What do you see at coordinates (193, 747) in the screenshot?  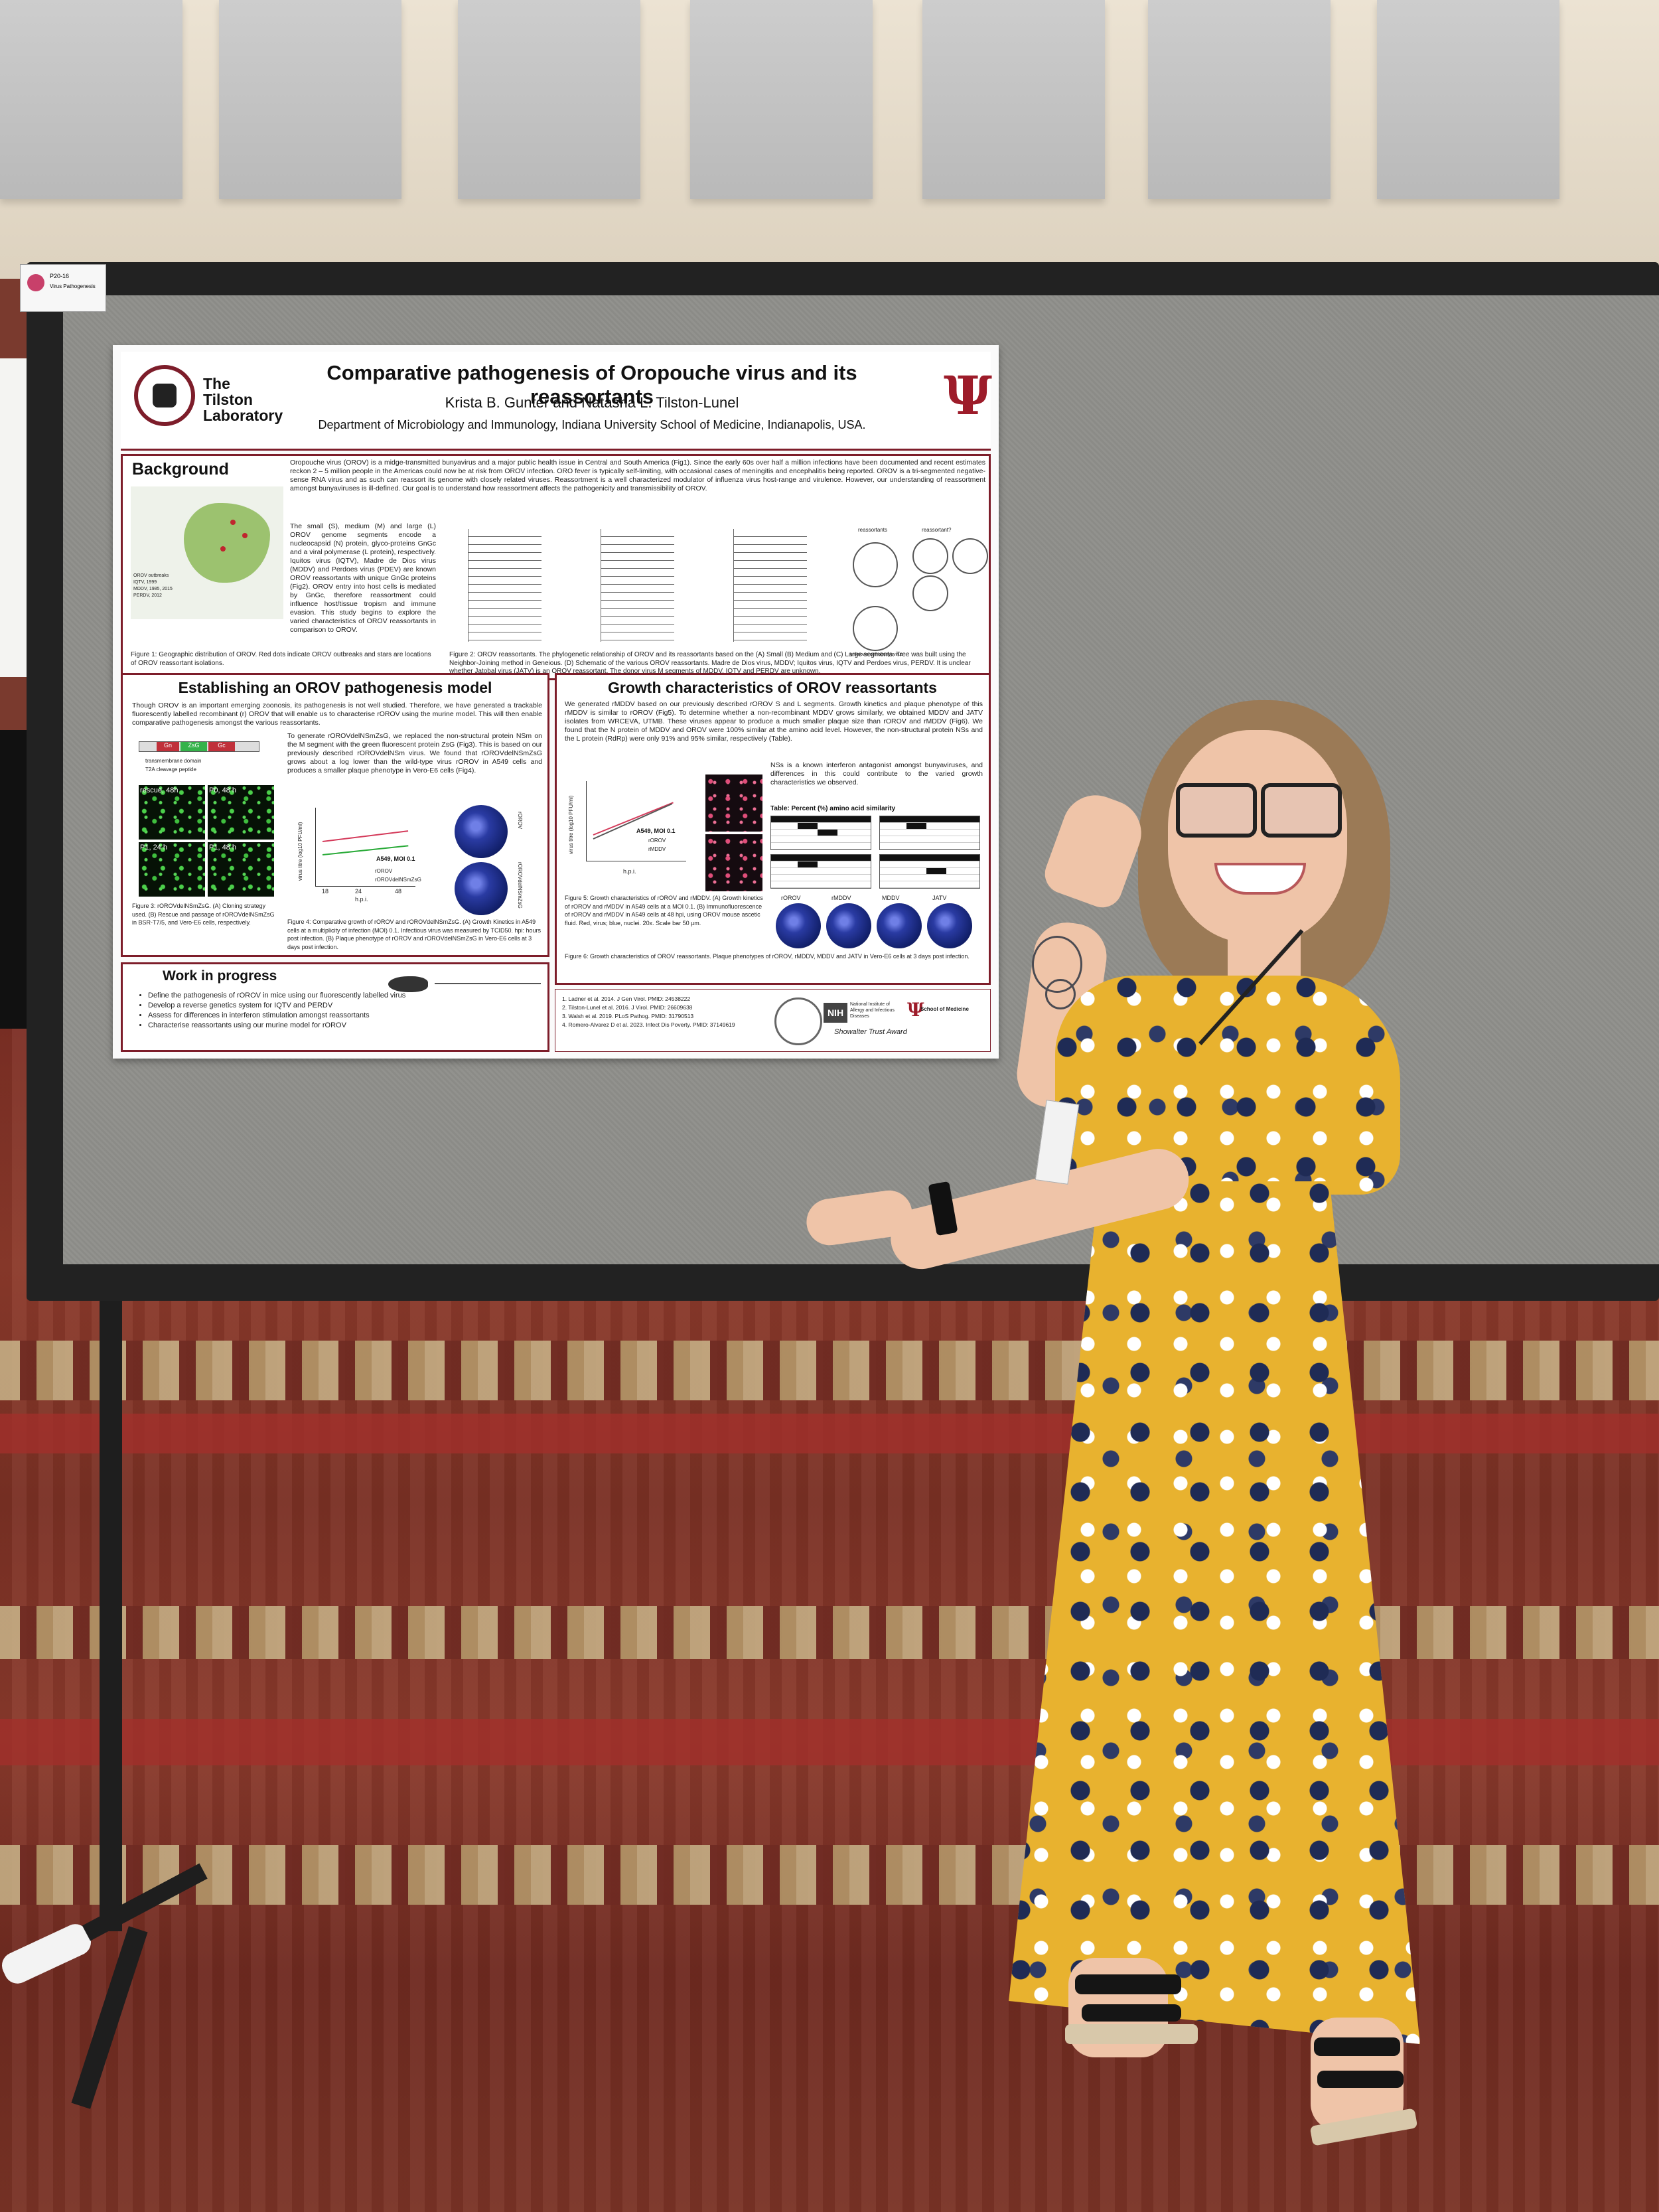 I see `zsg-segment: ZsG` at bounding box center [193, 747].